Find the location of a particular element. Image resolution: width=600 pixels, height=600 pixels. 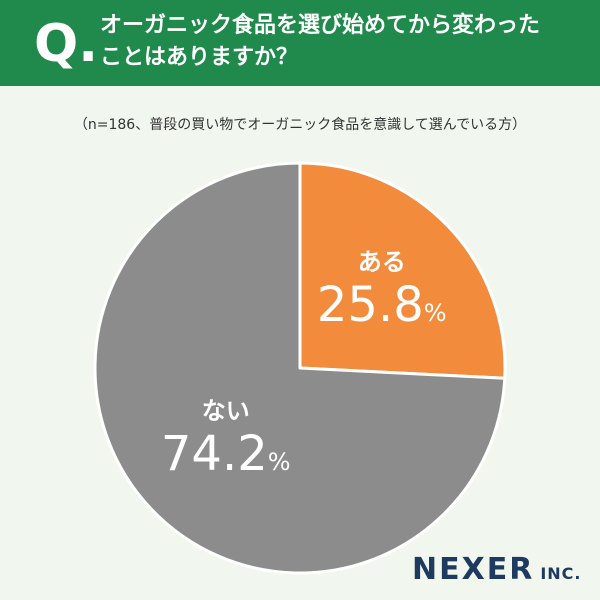

slice-name-nai: ない is located at coordinates (225, 410).